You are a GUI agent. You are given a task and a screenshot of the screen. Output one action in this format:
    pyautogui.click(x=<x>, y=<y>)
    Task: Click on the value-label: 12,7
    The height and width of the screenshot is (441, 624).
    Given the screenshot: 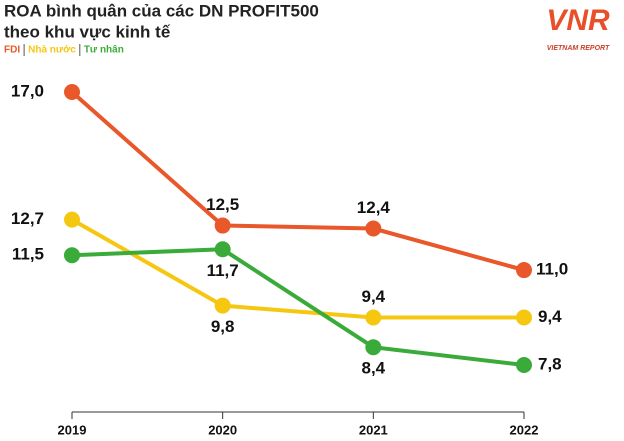 What is the action you would take?
    pyautogui.click(x=27, y=218)
    